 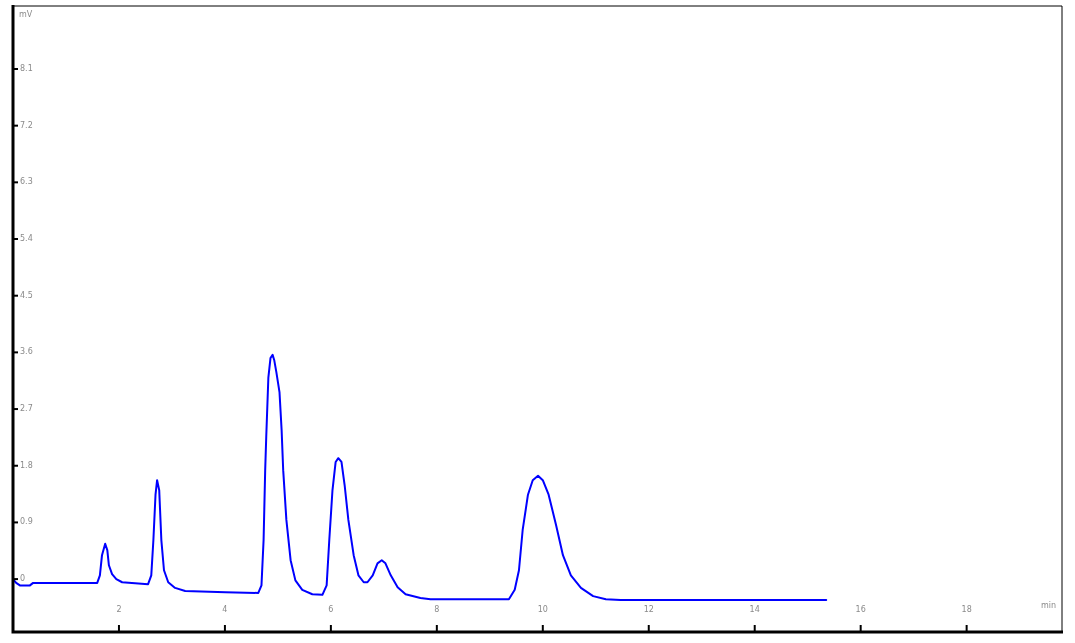 I want to click on x-tick-label: 16, so click(x=860, y=610).